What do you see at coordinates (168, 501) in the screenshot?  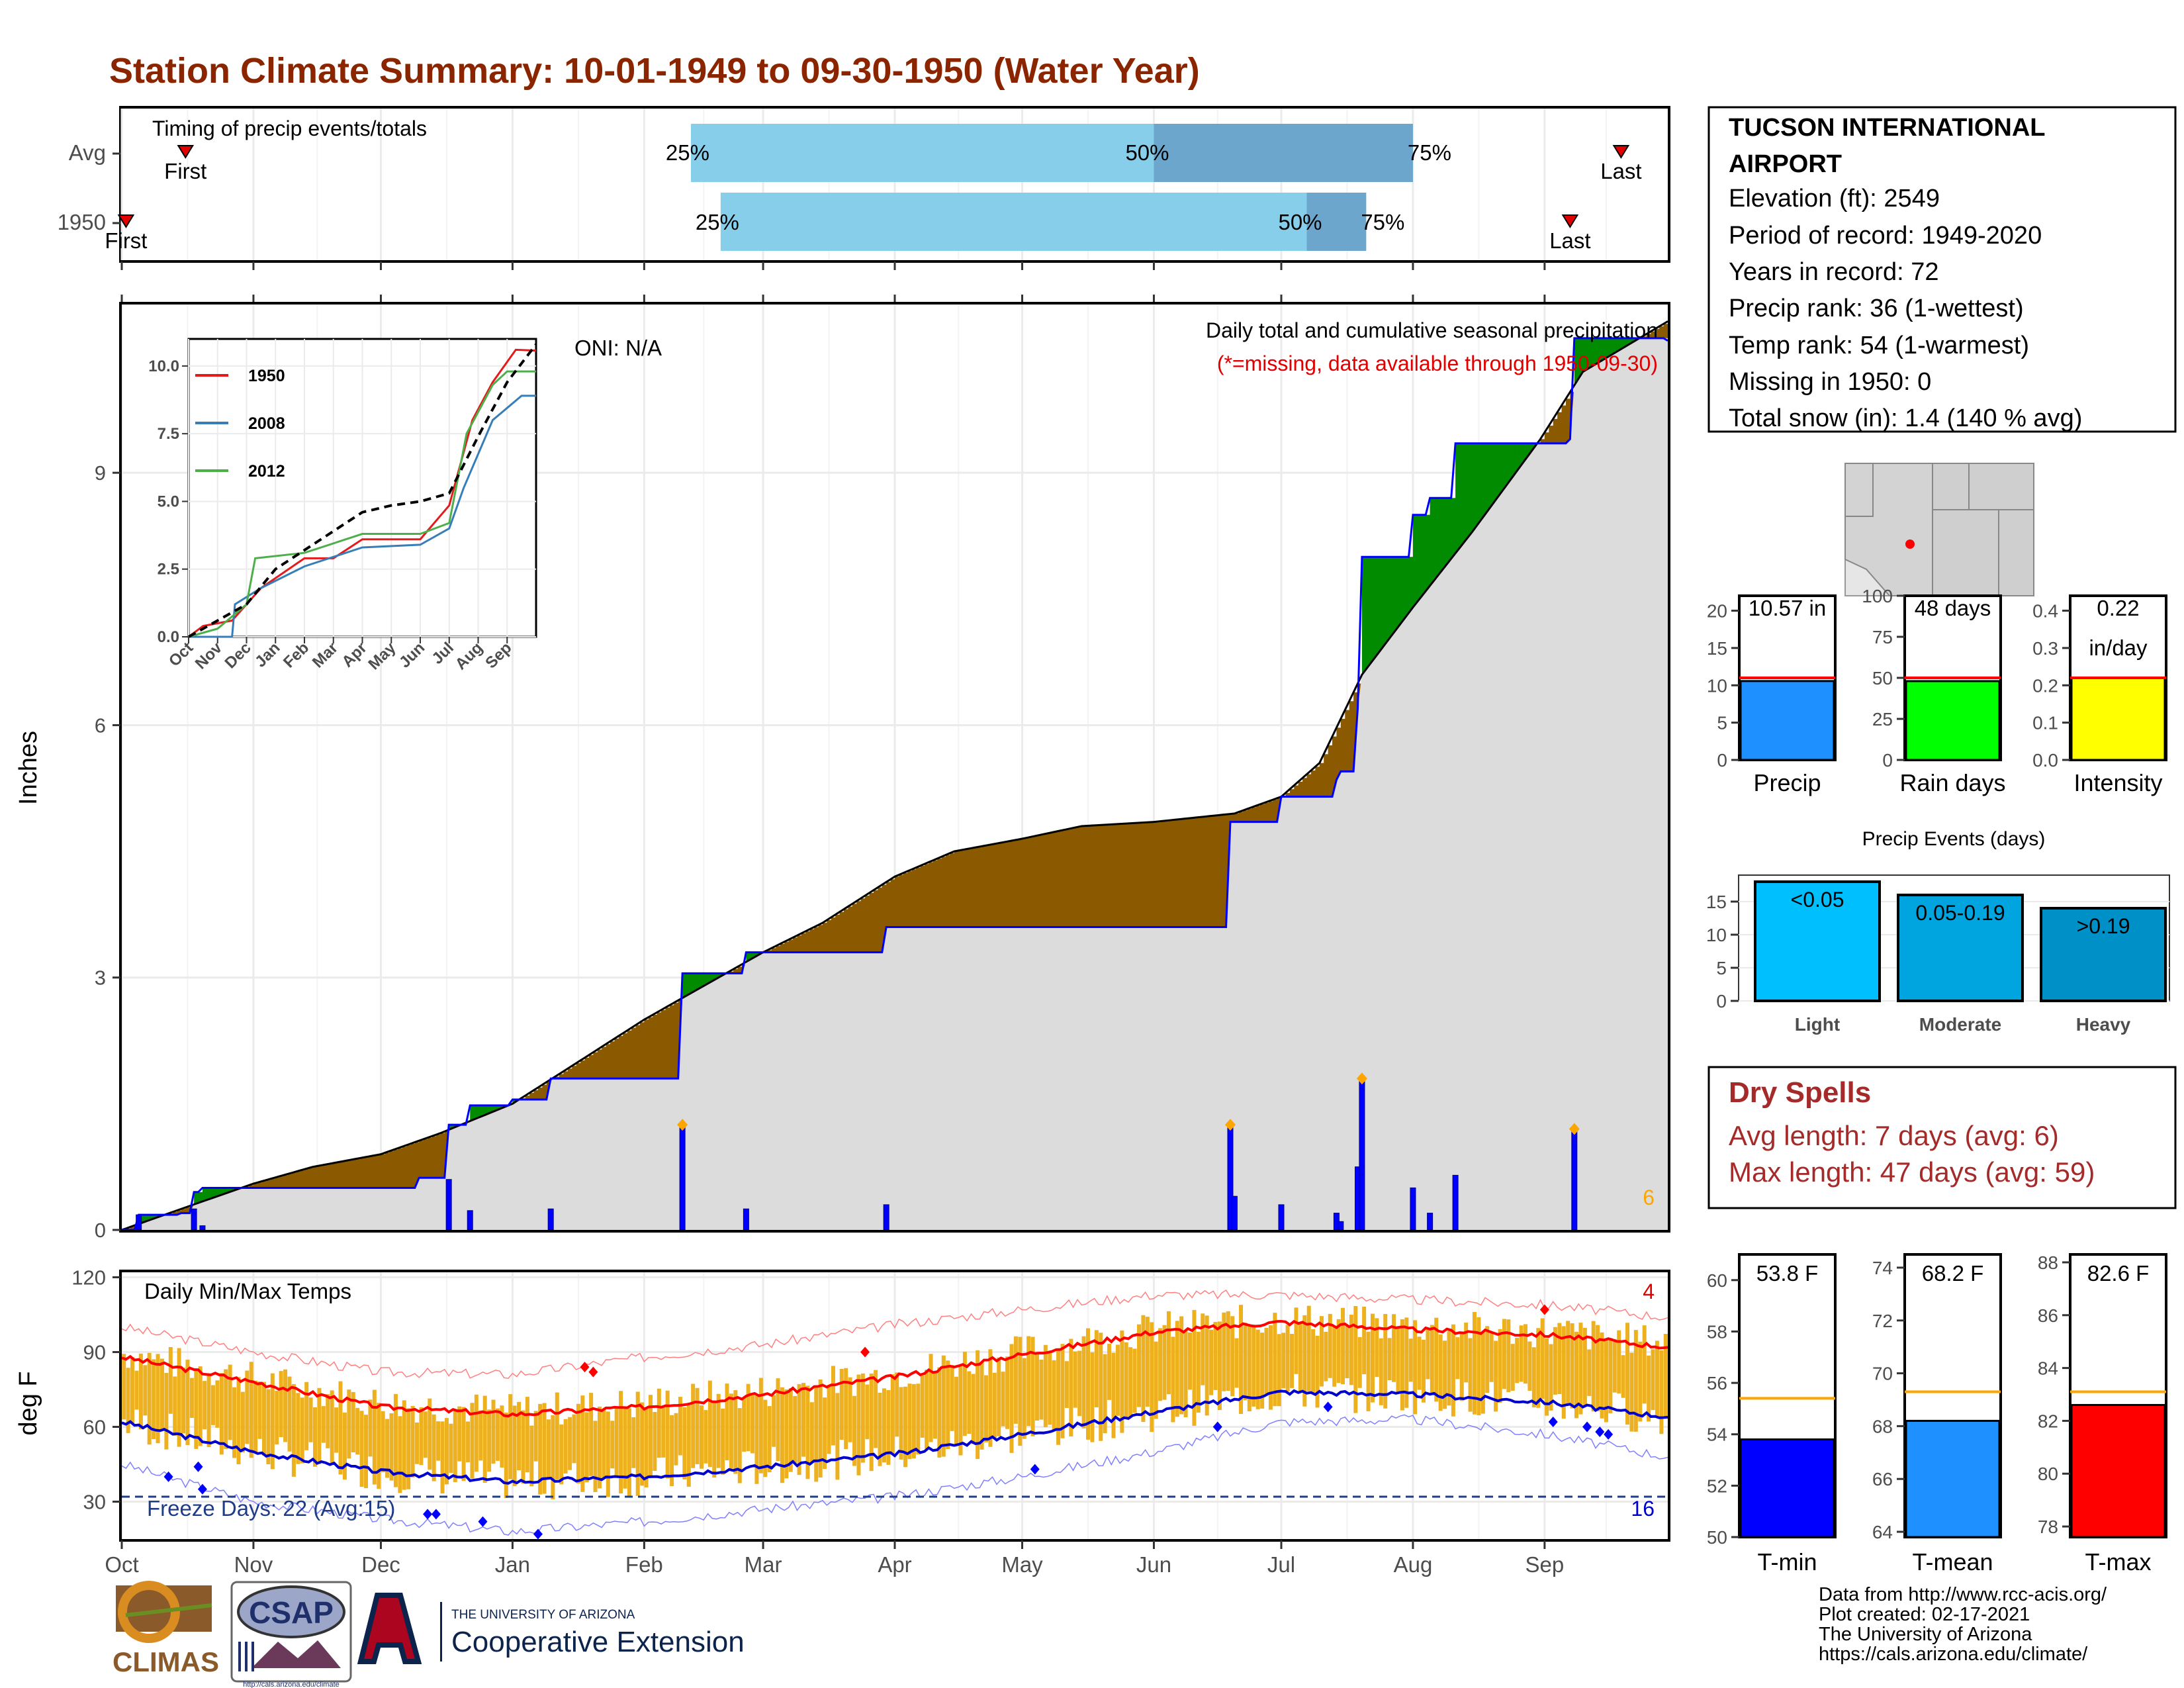 I see `inset-y-tick-label: 5.0` at bounding box center [168, 501].